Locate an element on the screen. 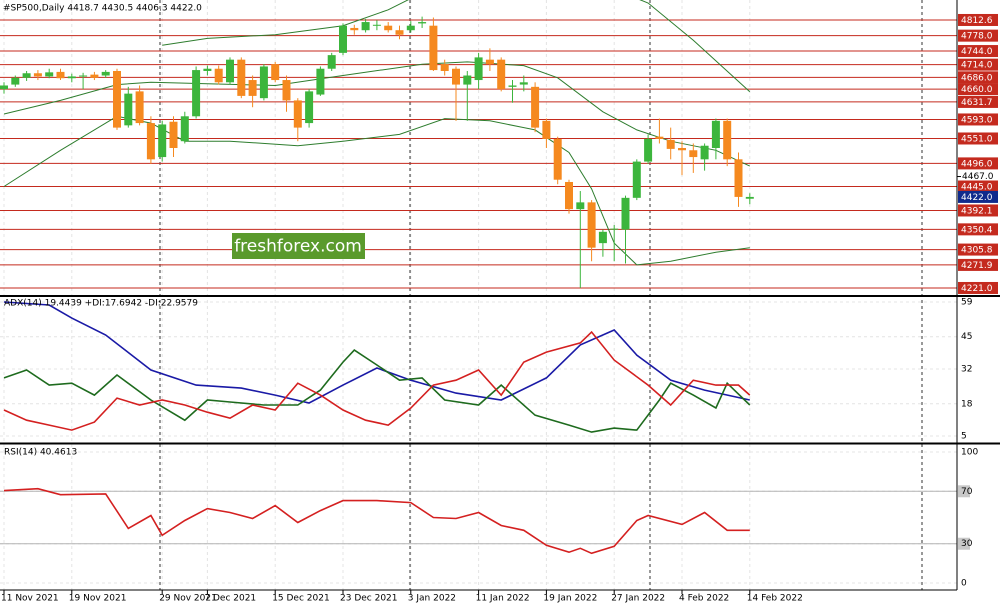 The height and width of the screenshot is (607, 1000). level-label: 4660.0 is located at coordinates (977, 90).